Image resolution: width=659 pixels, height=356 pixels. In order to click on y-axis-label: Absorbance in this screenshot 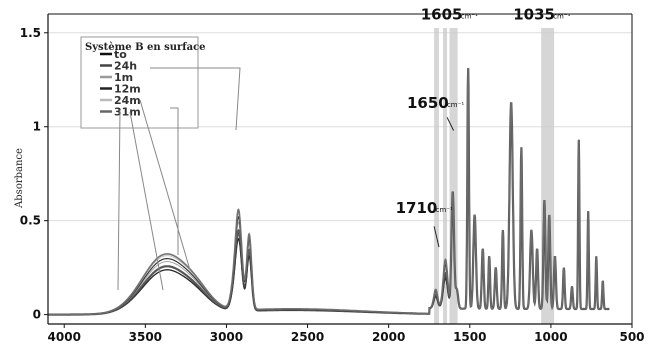, I will do `click(19, 178)`.